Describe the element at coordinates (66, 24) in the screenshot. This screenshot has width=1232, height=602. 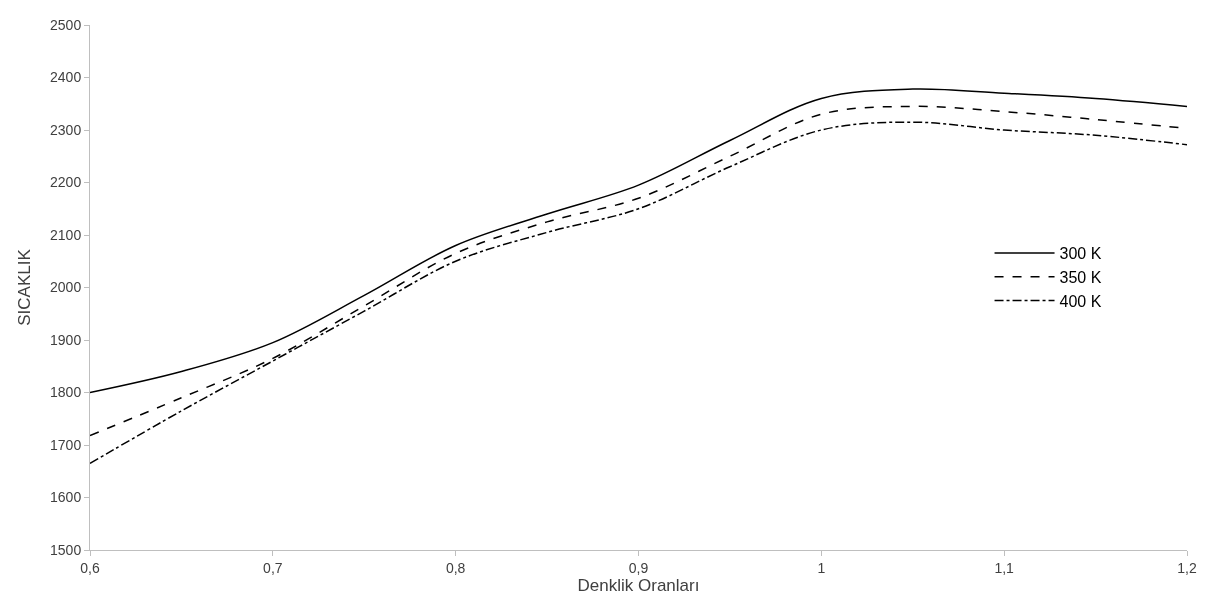
I see `y-tick-label: 2500` at that location.